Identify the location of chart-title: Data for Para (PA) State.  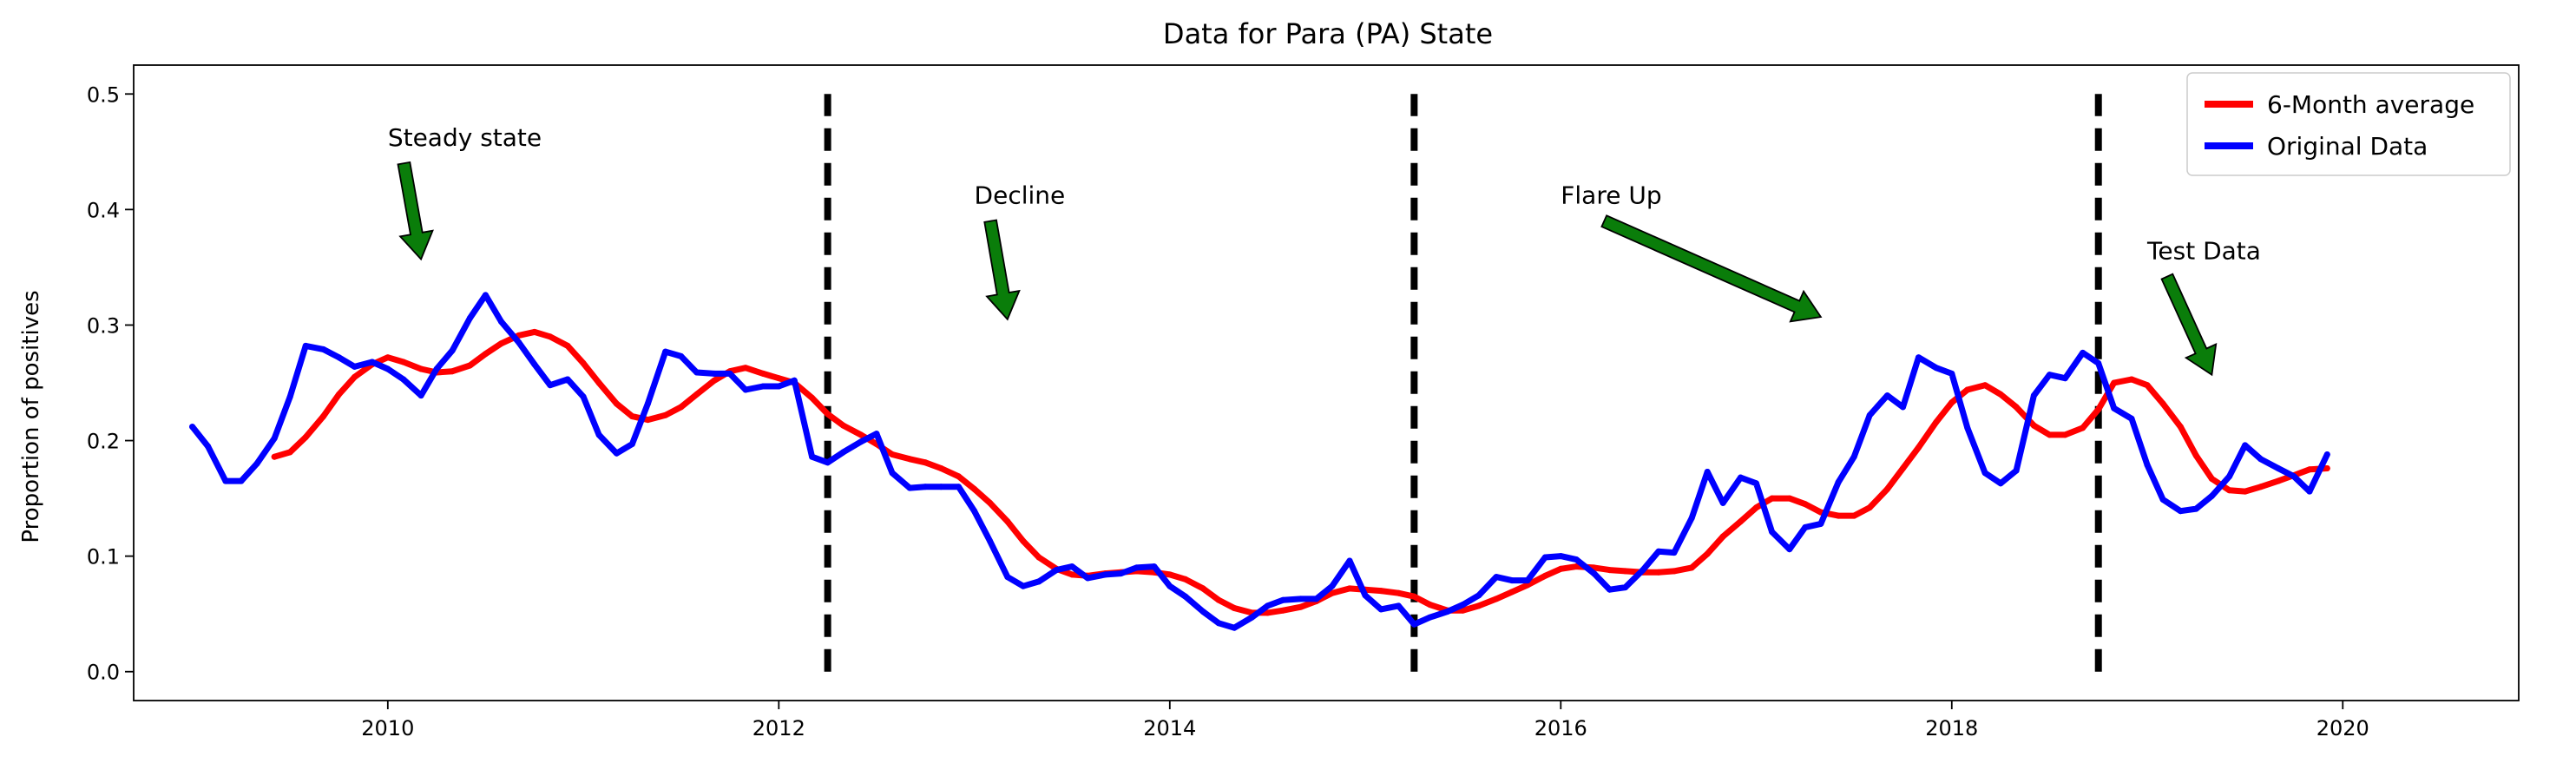
(1328, 34).